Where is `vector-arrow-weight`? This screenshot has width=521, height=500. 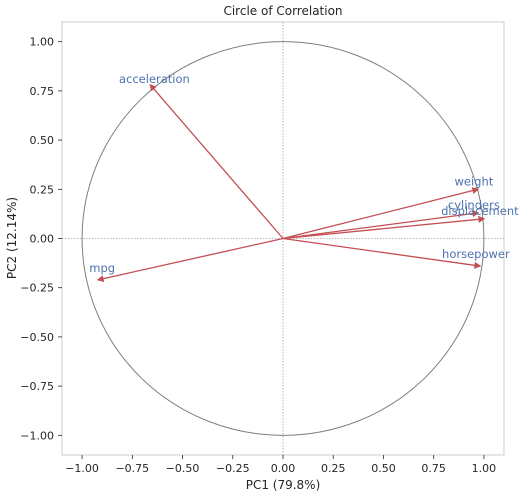 vector-arrow-weight is located at coordinates (381, 213).